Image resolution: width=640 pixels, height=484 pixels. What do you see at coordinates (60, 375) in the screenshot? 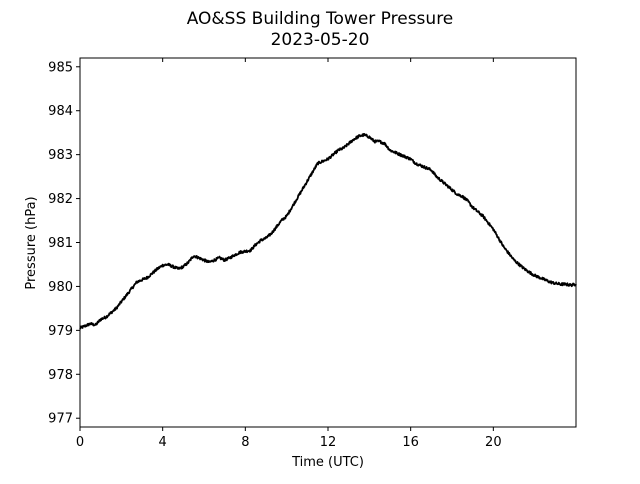
I see `y-tick-label: 978` at bounding box center [60, 375].